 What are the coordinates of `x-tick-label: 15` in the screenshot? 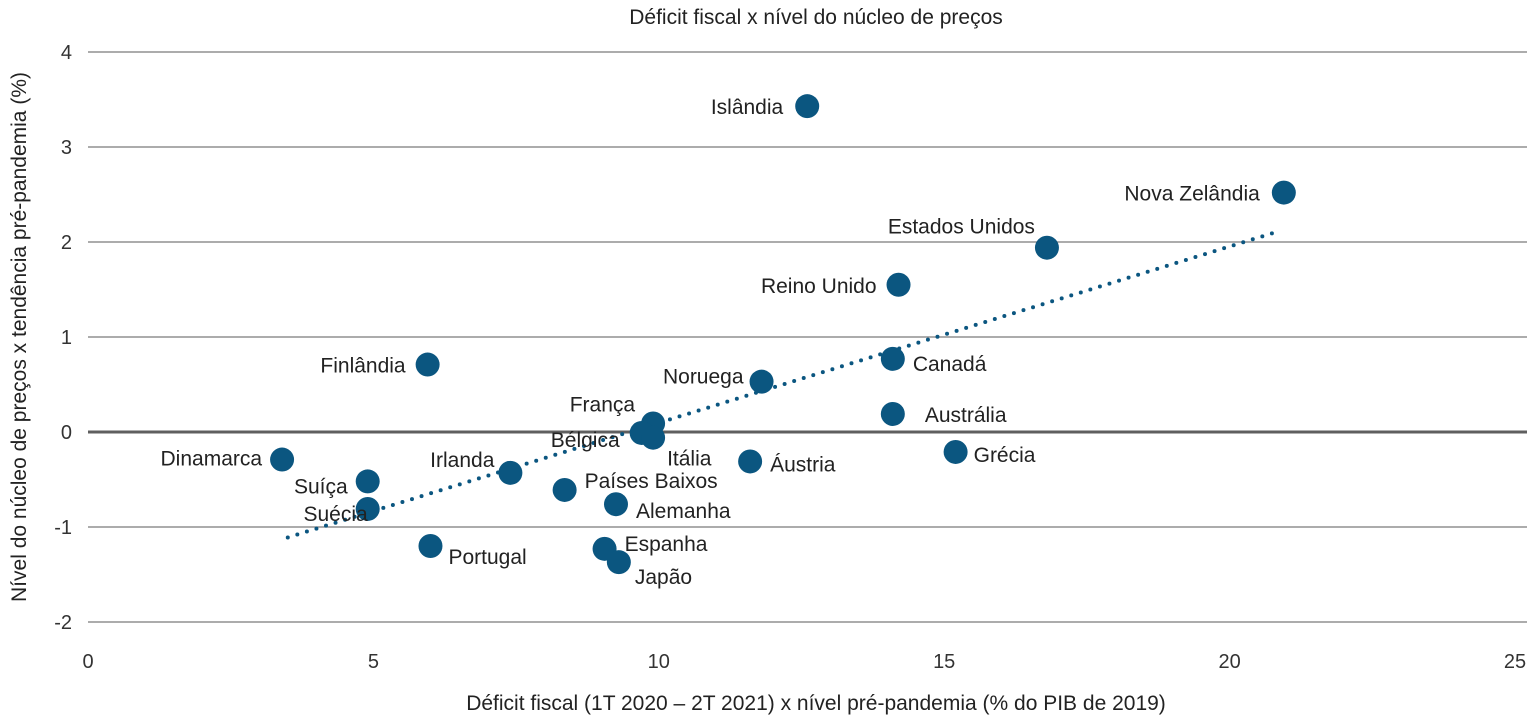 It's located at (944, 662).